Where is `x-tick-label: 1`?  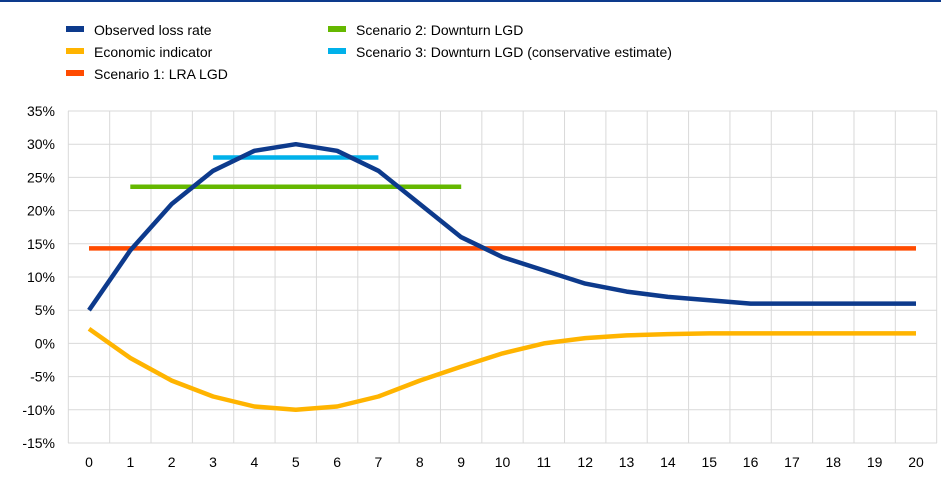
x-tick-label: 1 is located at coordinates (130, 462).